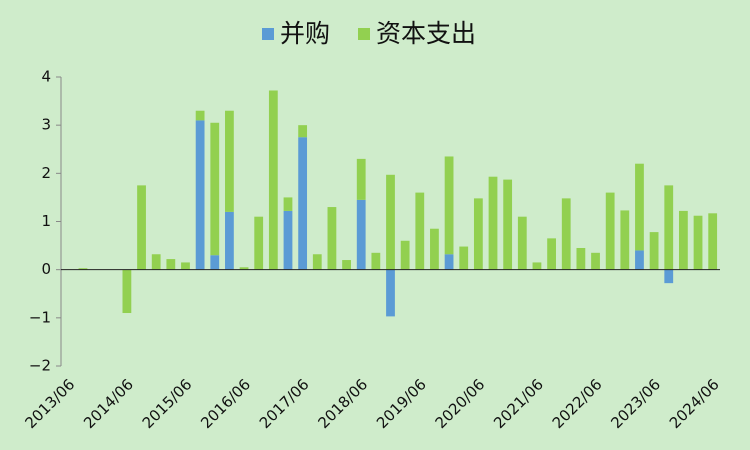 The height and width of the screenshot is (450, 750). What do you see at coordinates (577, 403) in the screenshot?
I see `x-tick-label: 2022/06` at bounding box center [577, 403].